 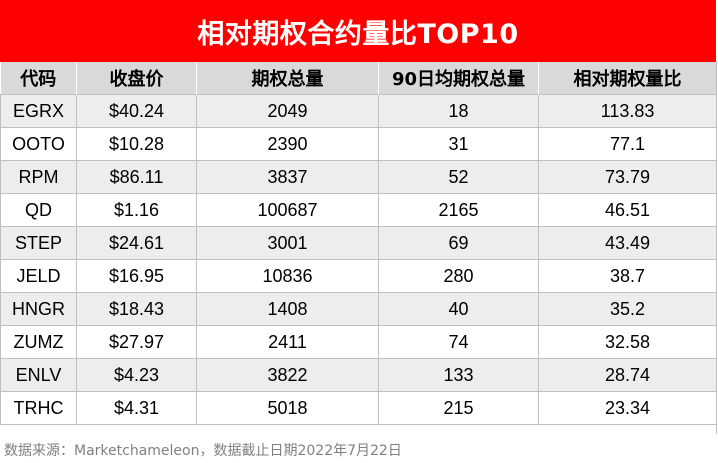 What do you see at coordinates (136, 210) in the screenshot?
I see `cell-close-price: $1.16` at bounding box center [136, 210].